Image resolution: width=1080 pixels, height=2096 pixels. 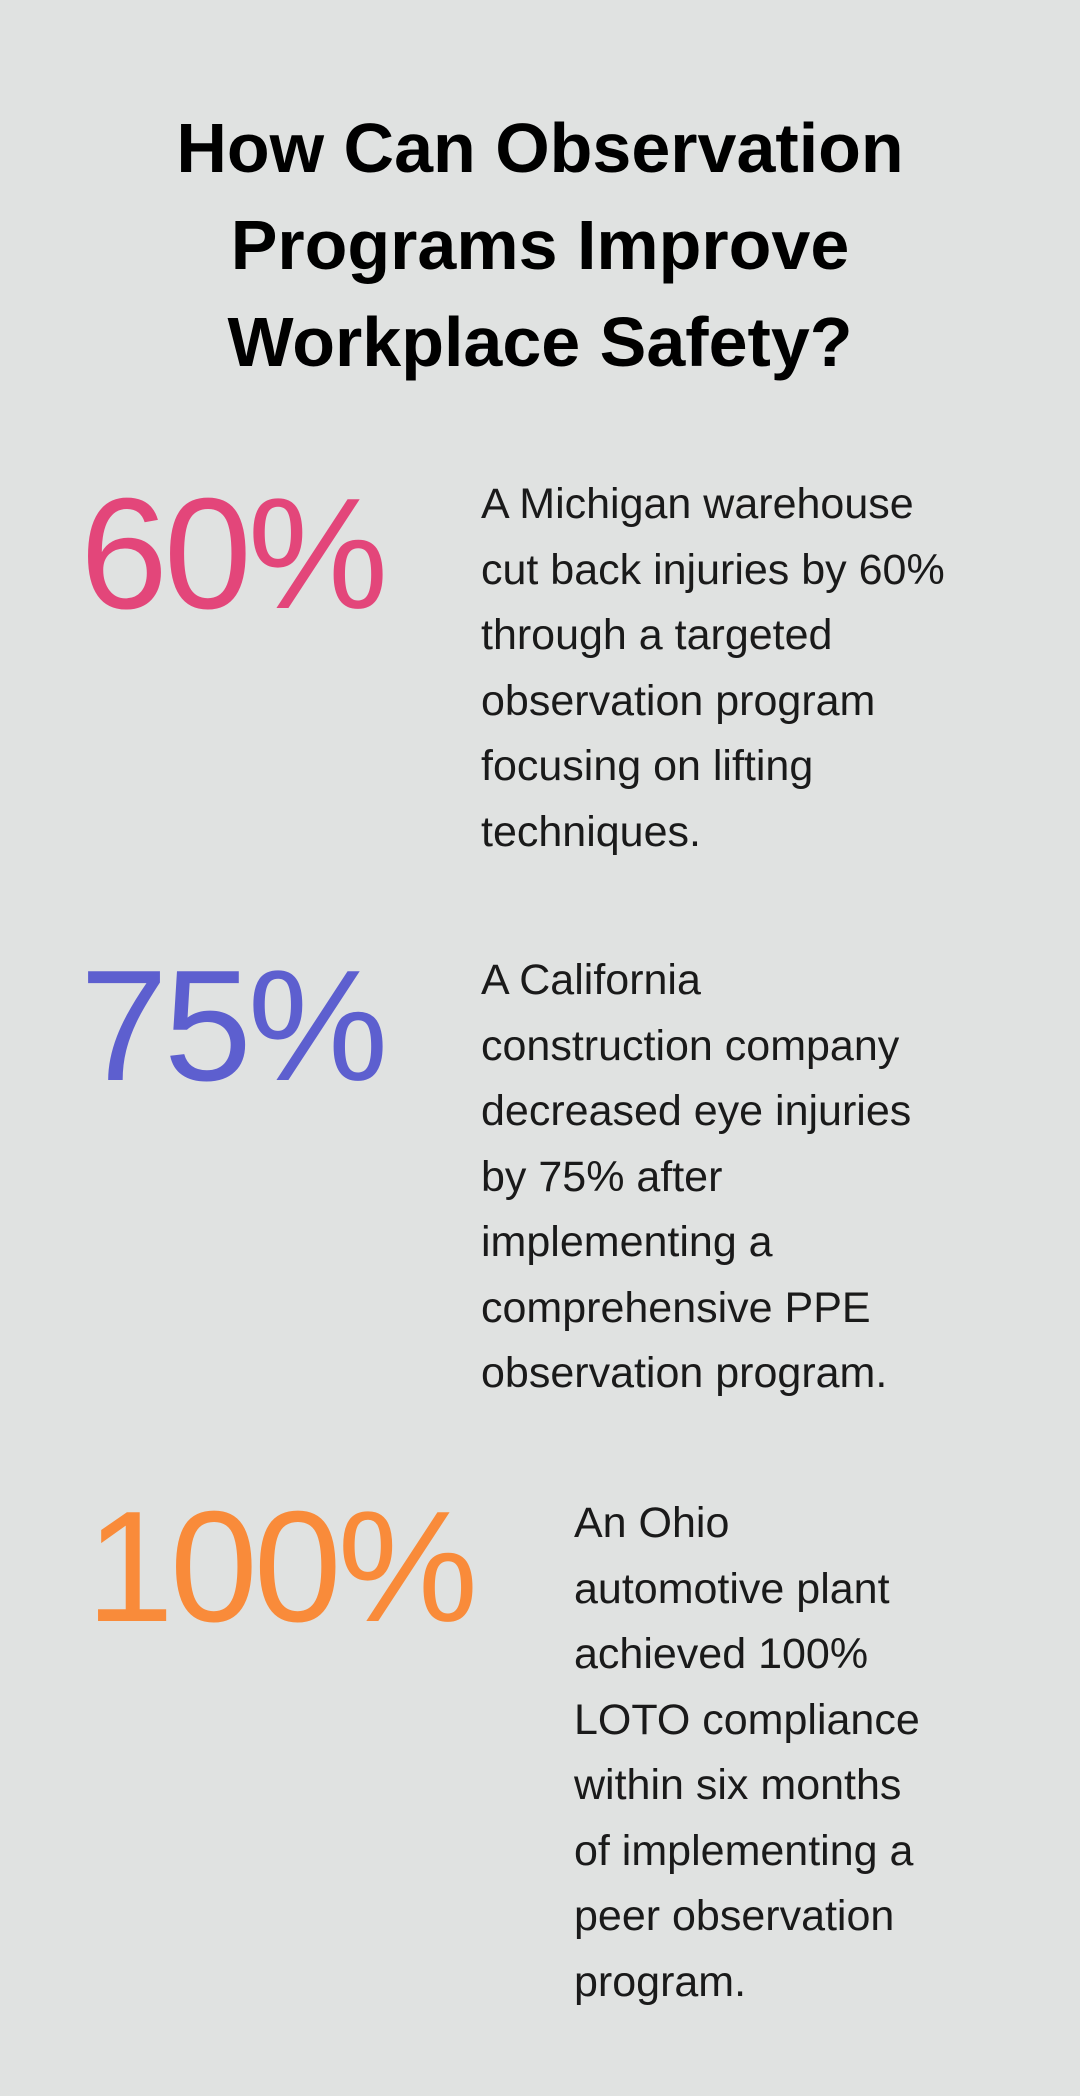 I want to click on description-line: within six months, so click(x=738, y=1785).